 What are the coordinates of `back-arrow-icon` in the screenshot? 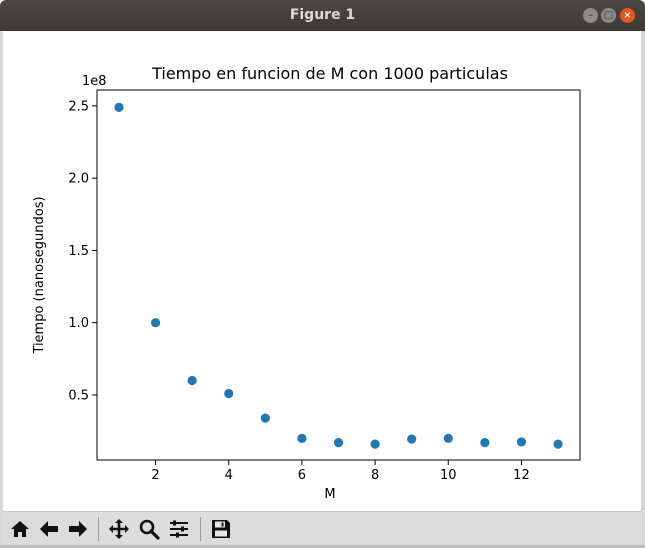 It's located at (49, 529).